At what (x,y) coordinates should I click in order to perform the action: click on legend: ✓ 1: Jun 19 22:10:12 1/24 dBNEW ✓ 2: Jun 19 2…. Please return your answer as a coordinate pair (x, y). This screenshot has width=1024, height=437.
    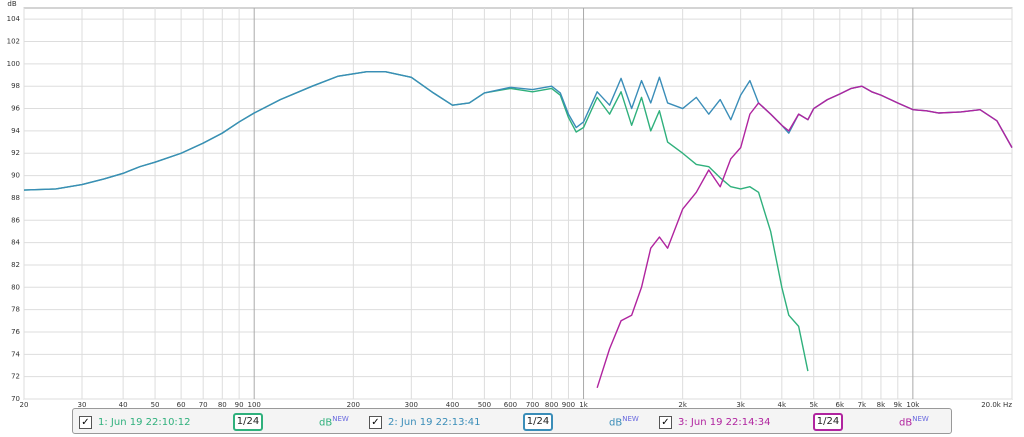
    Looking at the image, I should click on (512, 421).